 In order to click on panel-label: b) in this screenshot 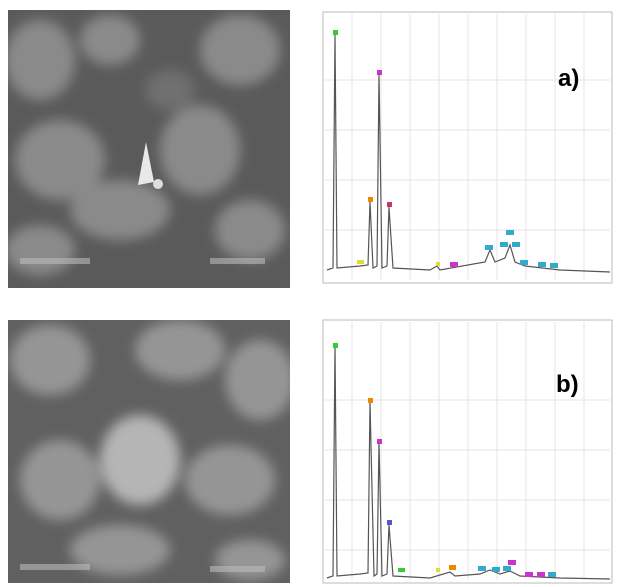, I will do `click(567, 384)`.